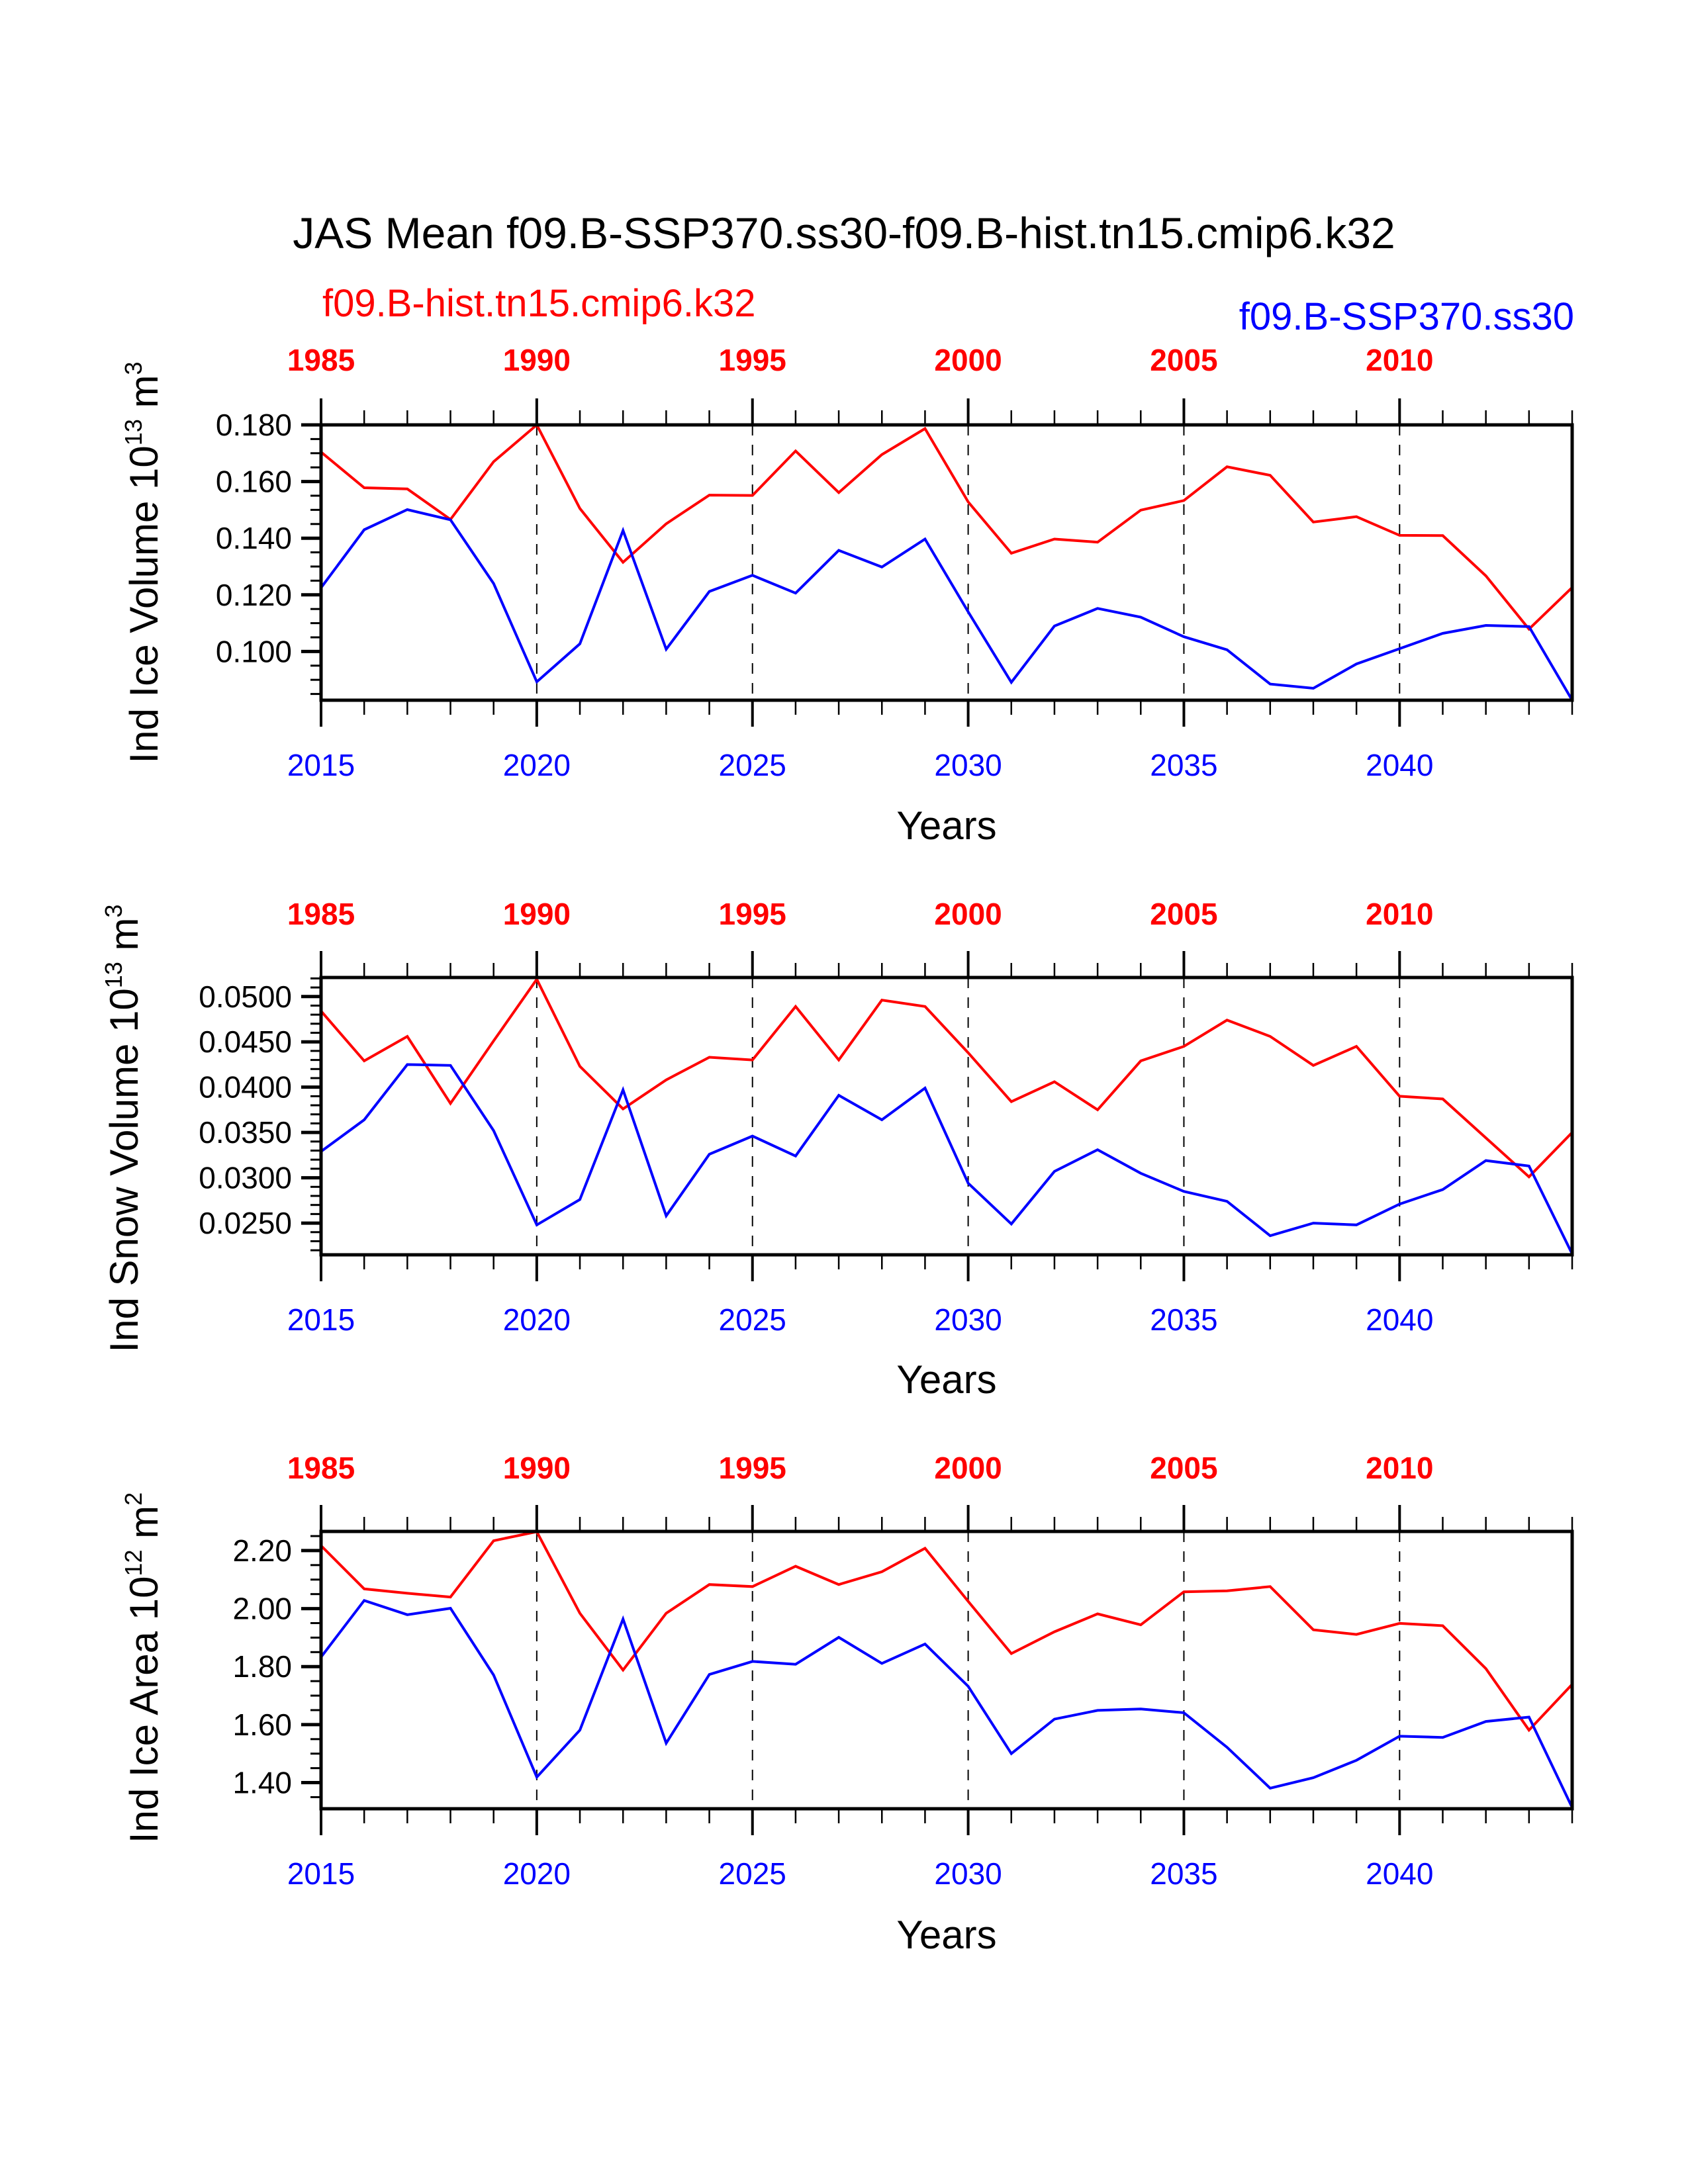  Describe the element at coordinates (143, 562) in the screenshot. I see `y-axis-title: Ind Ice Volume 1013 m3` at that location.